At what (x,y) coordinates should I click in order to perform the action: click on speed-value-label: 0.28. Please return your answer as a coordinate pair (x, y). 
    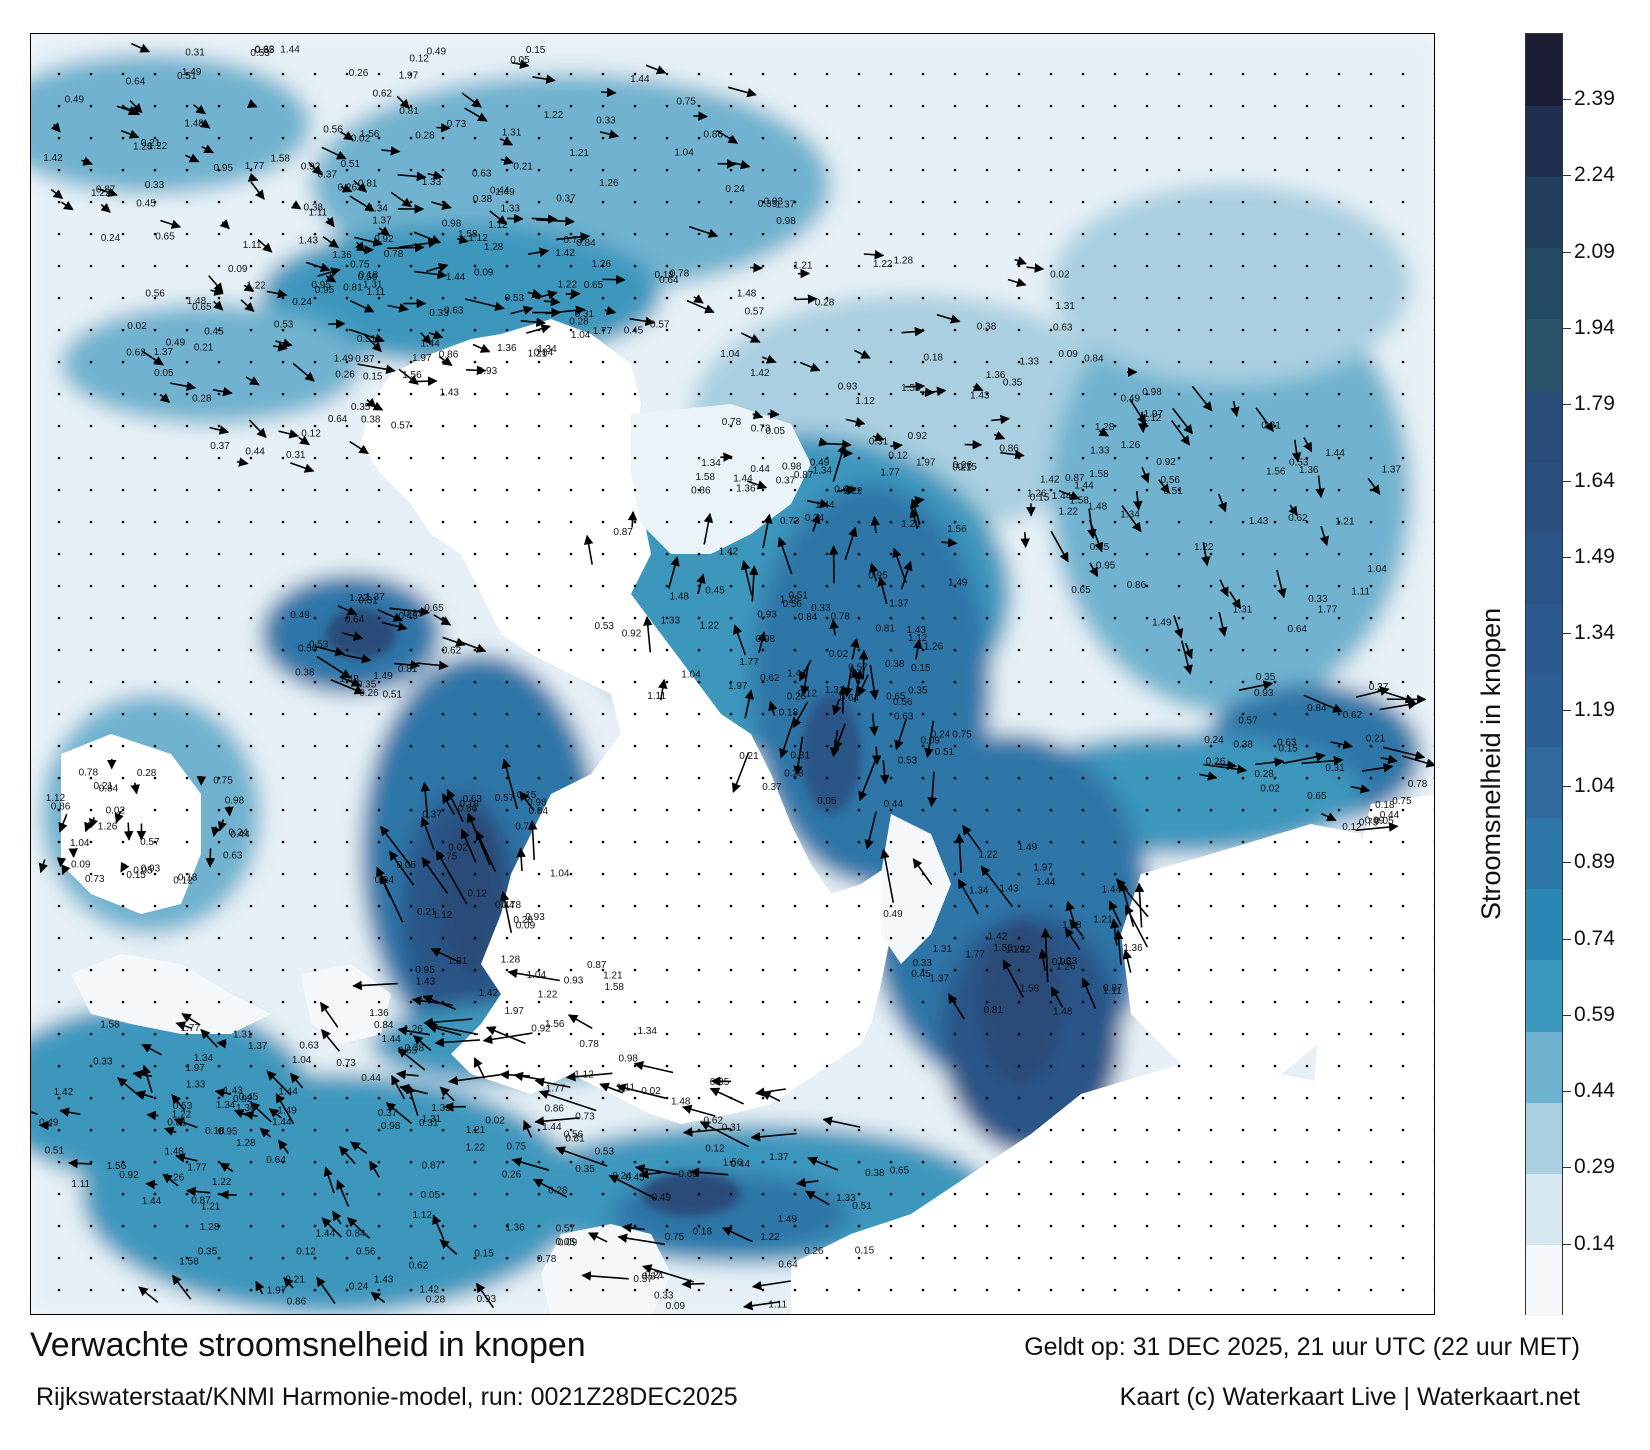
    Looking at the image, I should click on (202, 399).